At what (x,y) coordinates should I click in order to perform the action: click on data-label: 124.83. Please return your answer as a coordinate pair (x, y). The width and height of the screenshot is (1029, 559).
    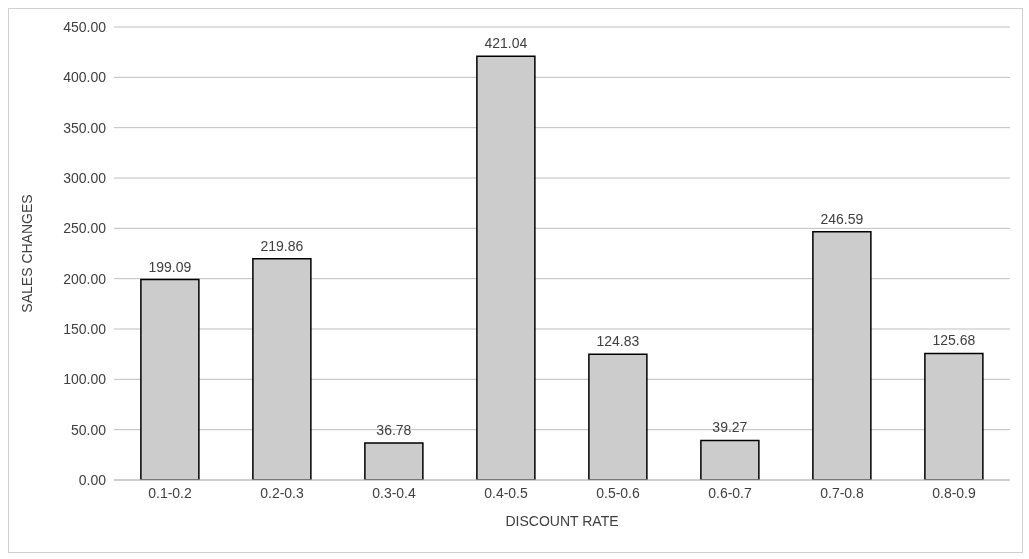
    Looking at the image, I should click on (618, 341).